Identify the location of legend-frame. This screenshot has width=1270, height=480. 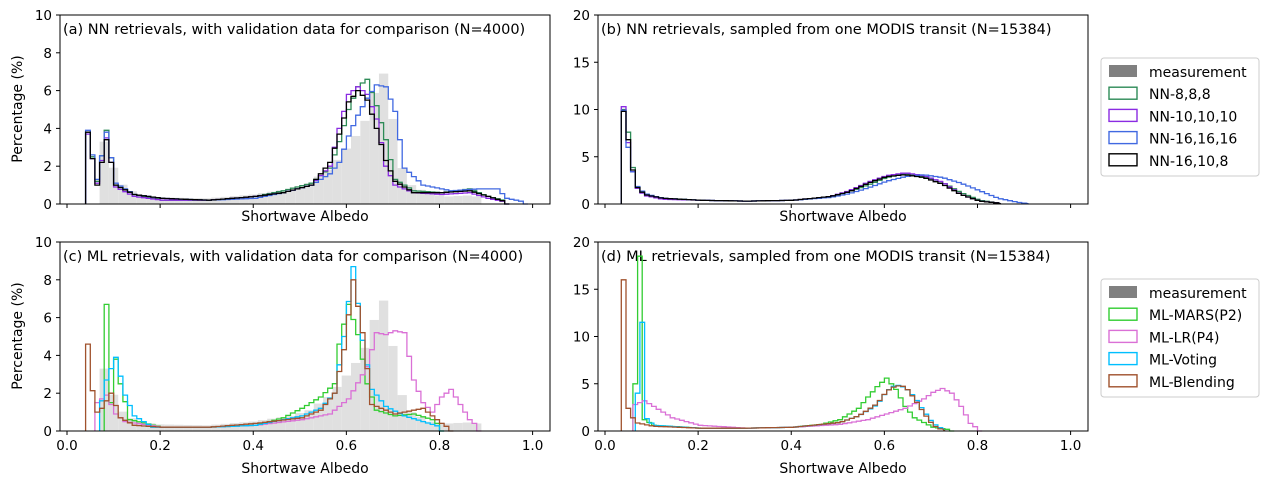
(1180, 338).